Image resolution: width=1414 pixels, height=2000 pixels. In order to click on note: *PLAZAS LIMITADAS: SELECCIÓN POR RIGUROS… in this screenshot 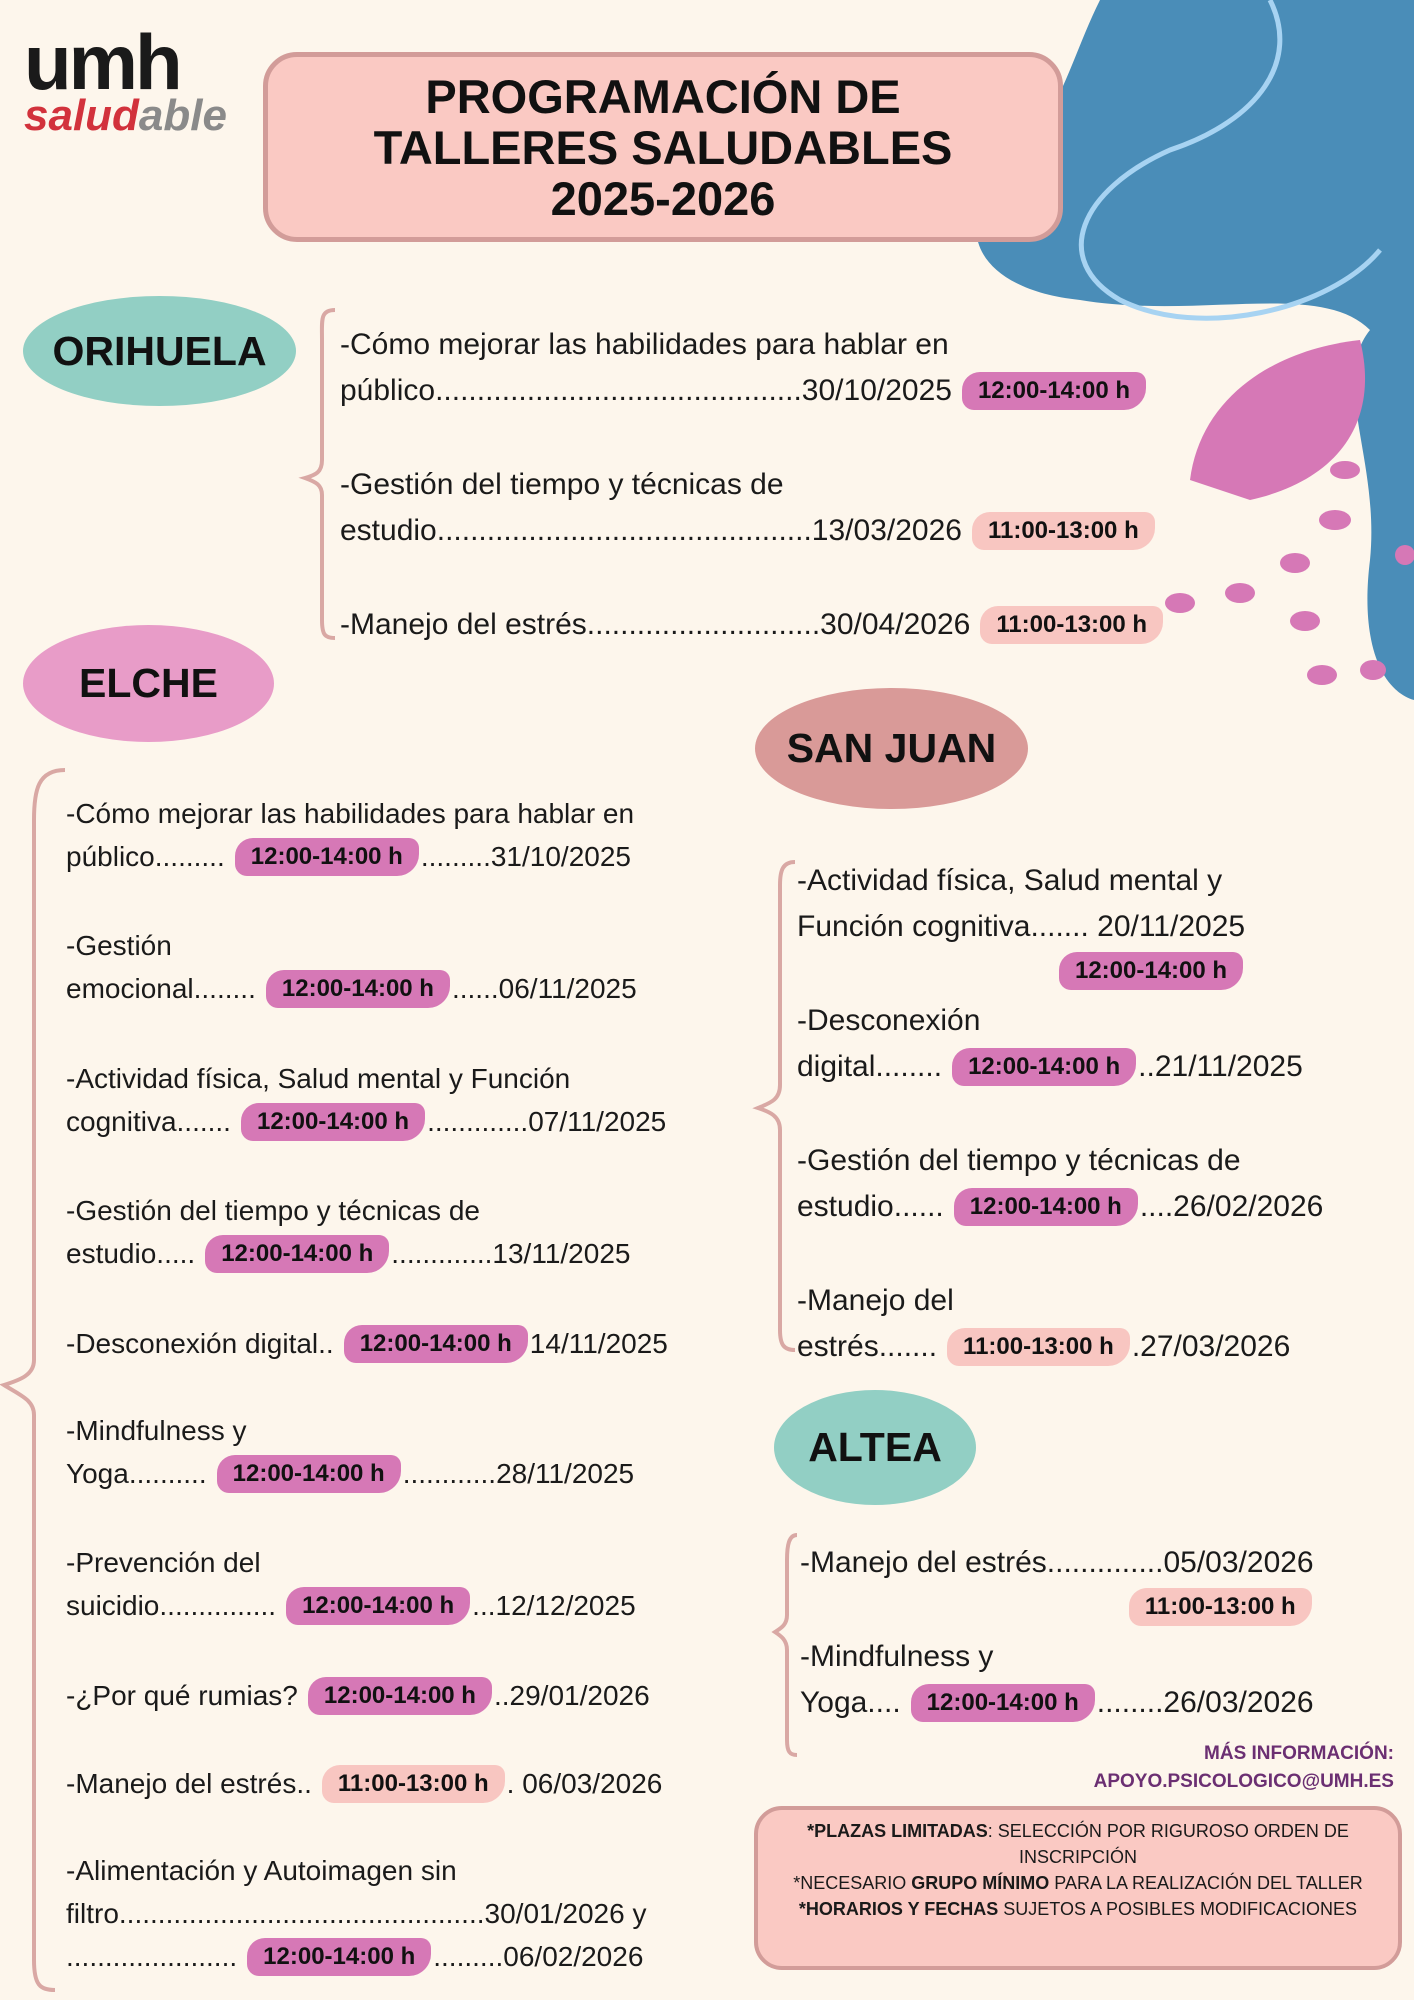, I will do `click(1078, 1844)`.